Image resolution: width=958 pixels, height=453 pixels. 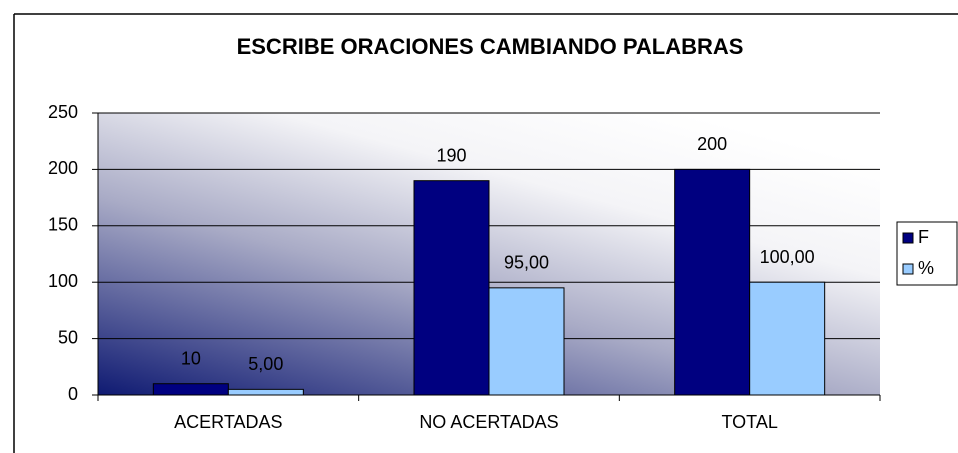 I want to click on value-label: 200, so click(x=712, y=144).